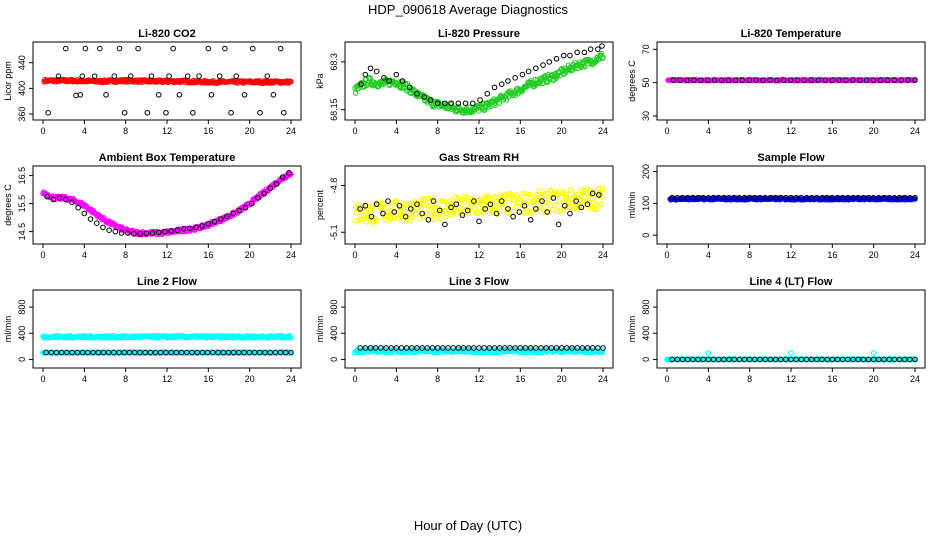 This screenshot has height=540, width=936. What do you see at coordinates (479, 158) in the screenshot?
I see `panel-title: Gas Stream RH` at bounding box center [479, 158].